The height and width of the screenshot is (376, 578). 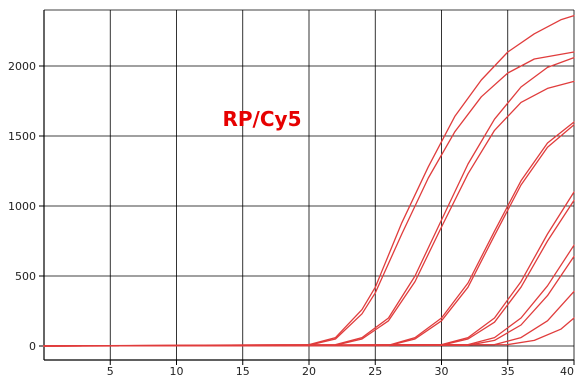 What do you see at coordinates (22, 66) in the screenshot?
I see `y-tick-label-2000: 2000` at bounding box center [22, 66].